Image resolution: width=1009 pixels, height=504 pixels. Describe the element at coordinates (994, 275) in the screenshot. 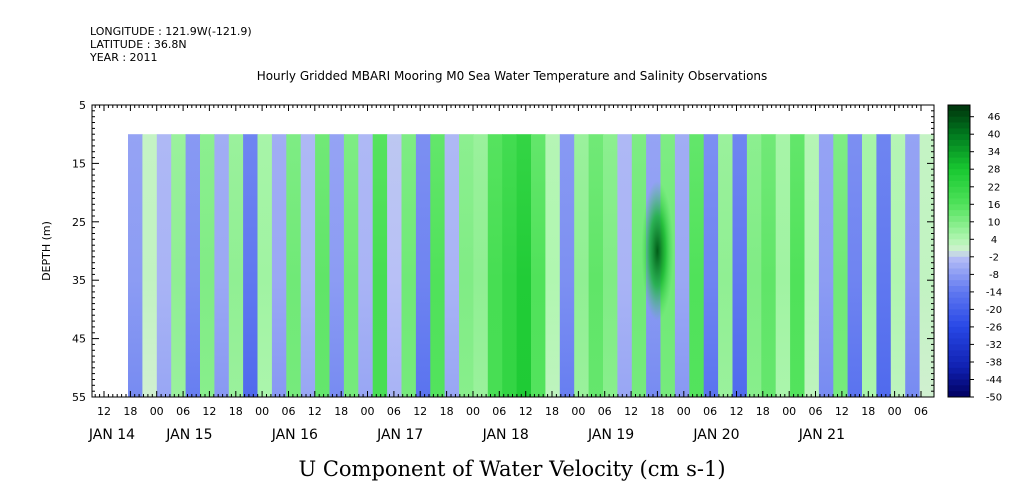

I see `colorbar-tick-label: -8` at that location.